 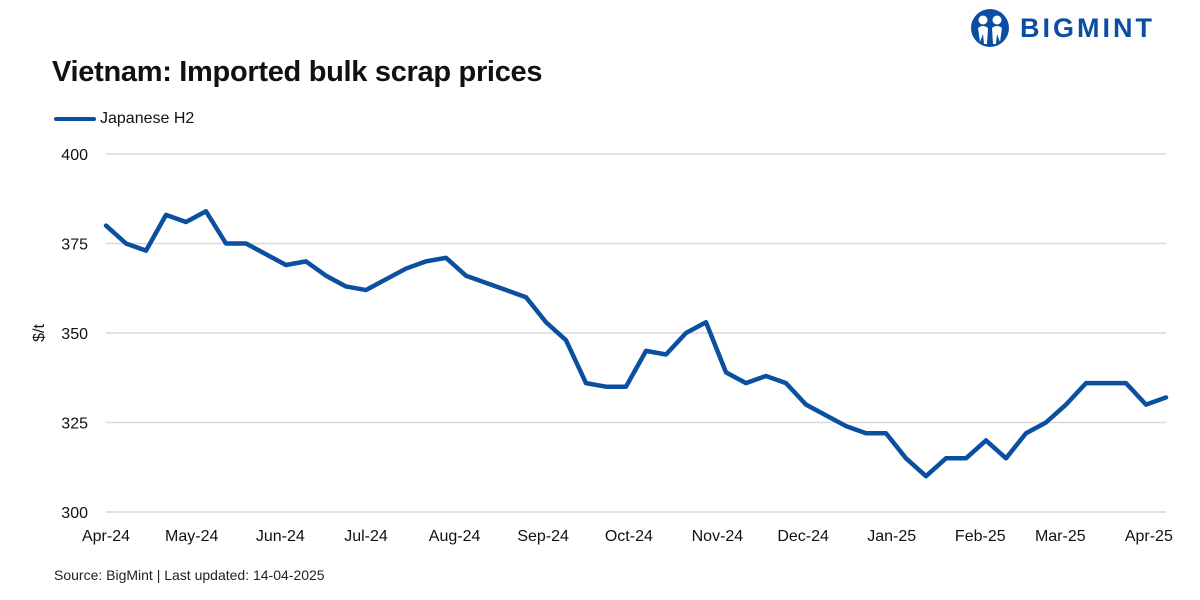 I want to click on x-tick-label: Sep-24, so click(x=543, y=536).